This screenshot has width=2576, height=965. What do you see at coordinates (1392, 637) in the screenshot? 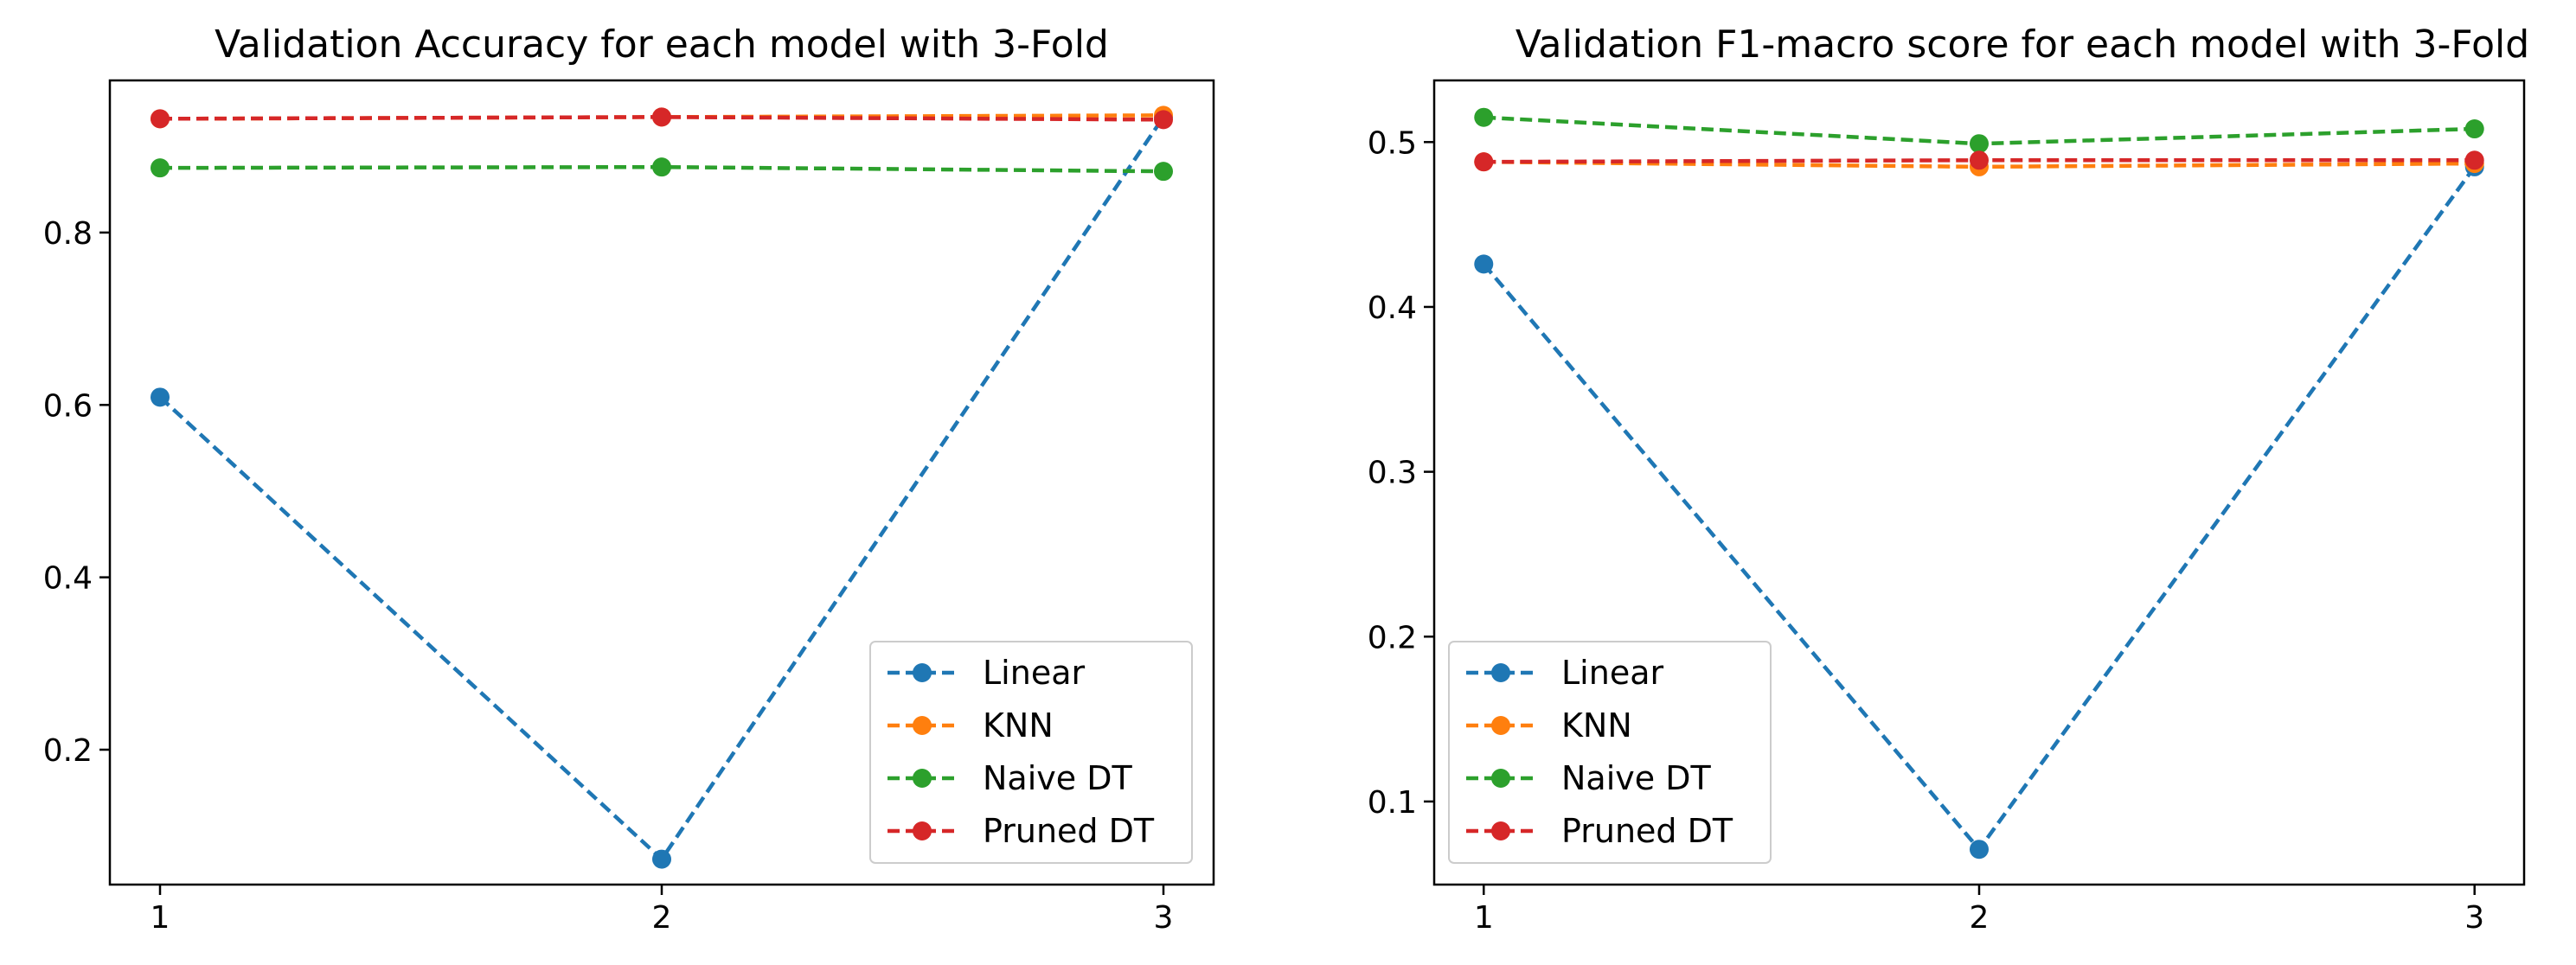
I see `f1-macro-y-tick-label: 0.2` at bounding box center [1392, 637].